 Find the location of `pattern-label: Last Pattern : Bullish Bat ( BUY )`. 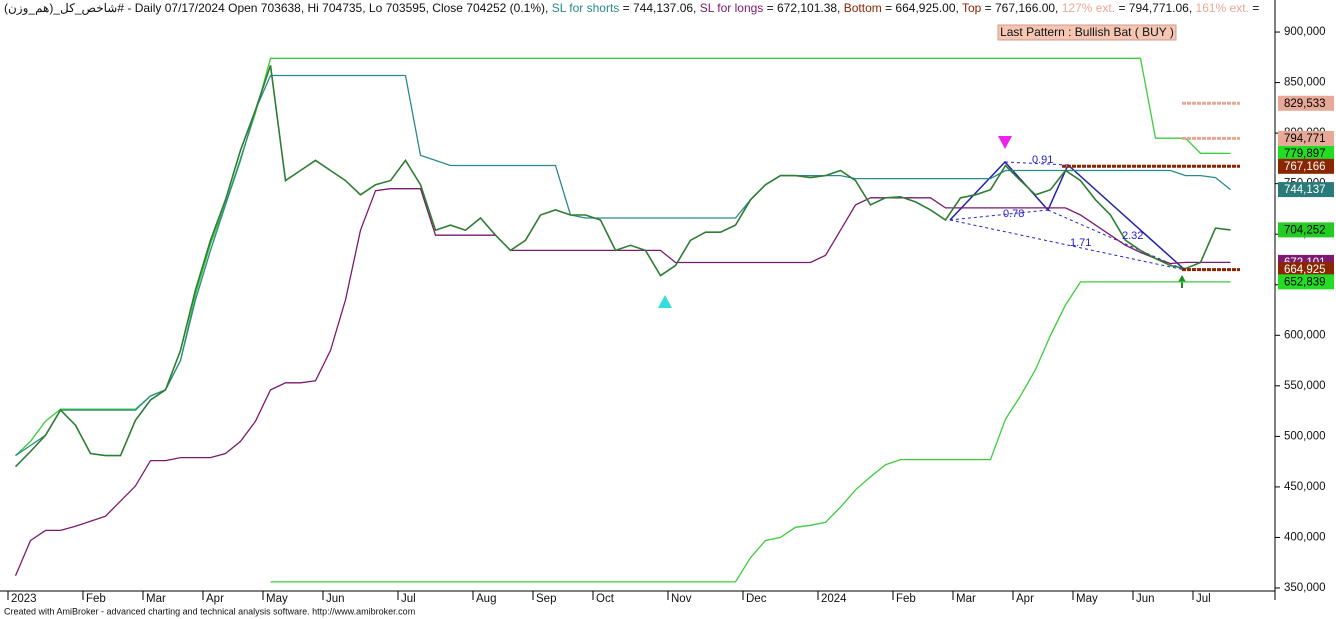

pattern-label: Last Pattern : Bullish Bat ( BUY ) is located at coordinates (1087, 32).